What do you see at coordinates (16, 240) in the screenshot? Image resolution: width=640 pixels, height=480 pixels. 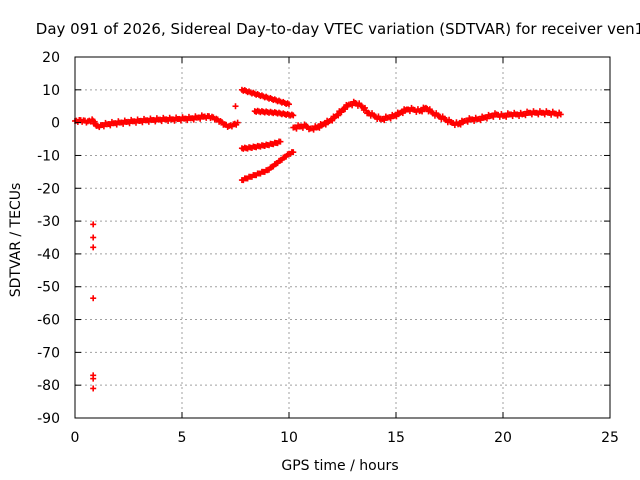 I see `y-axis-label: SDTVAR / TECUs` at bounding box center [16, 240].